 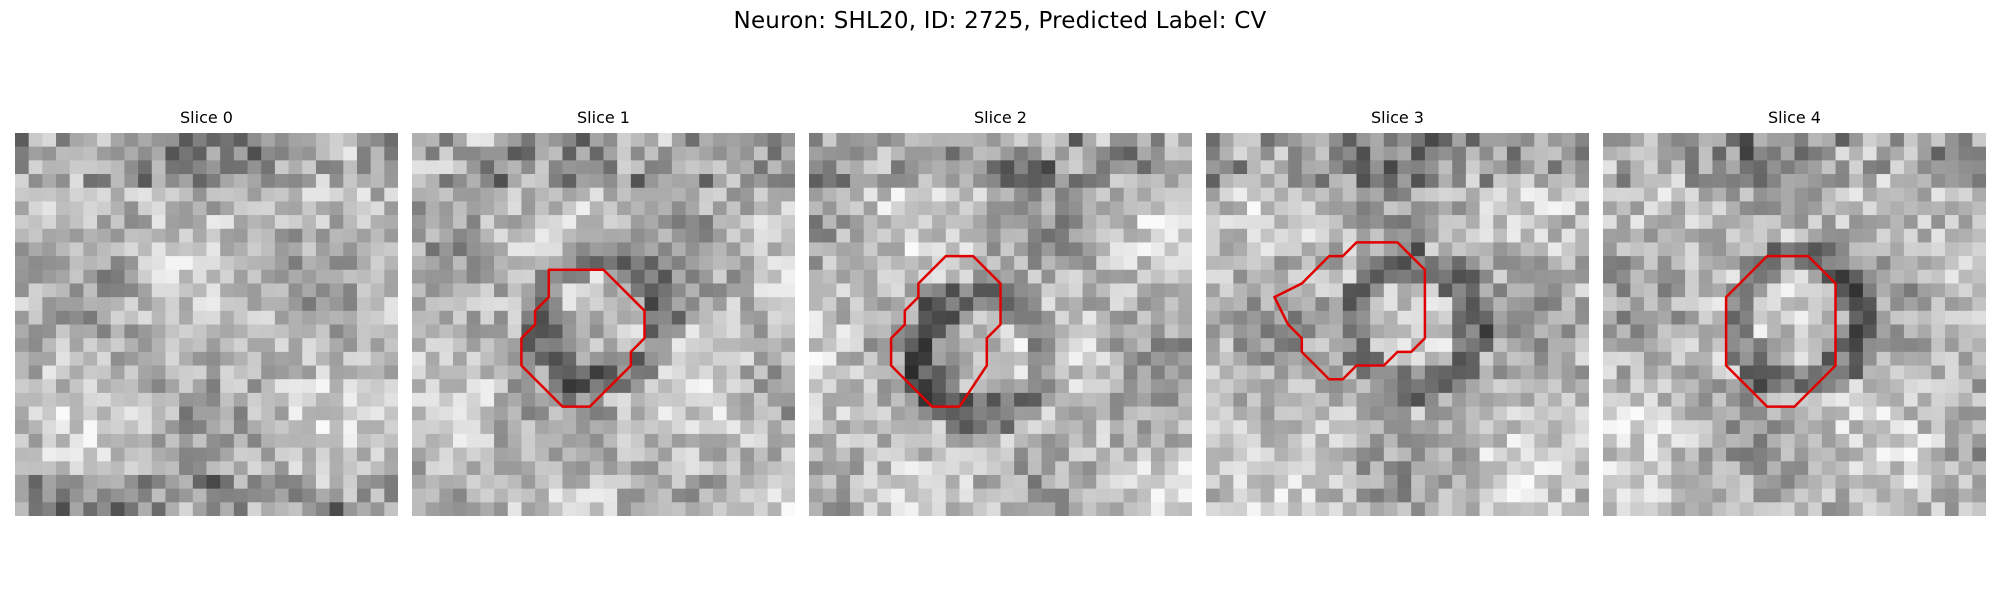 I want to click on slice-title: Slice 1, so click(x=603, y=117).